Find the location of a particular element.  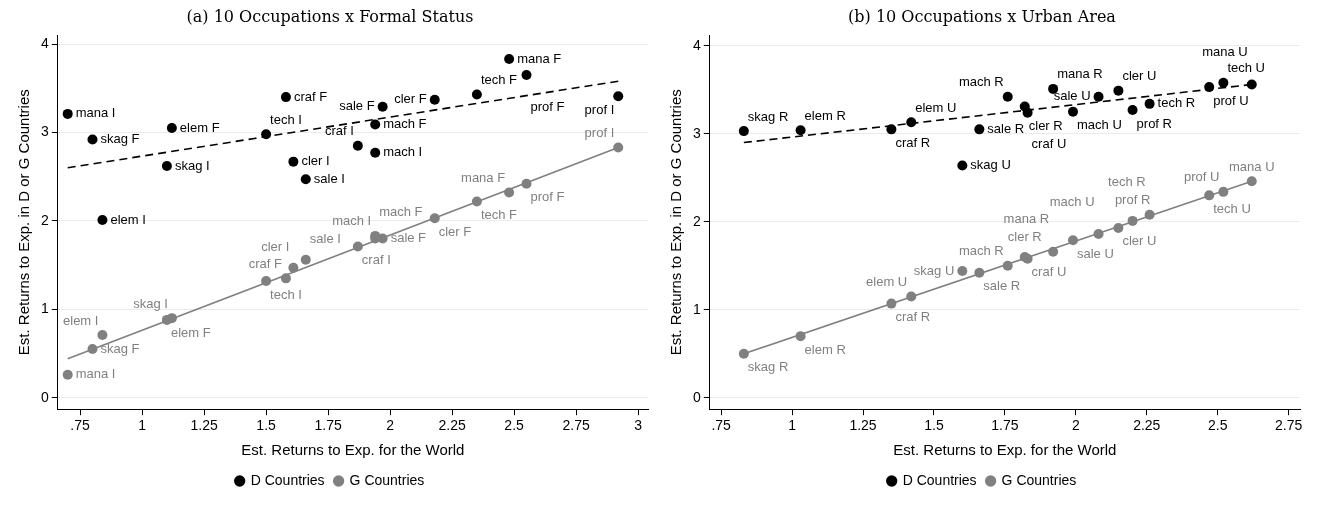

y-axis-title: Est. Returns to Exp. in D or G Countries is located at coordinates (676, 222).